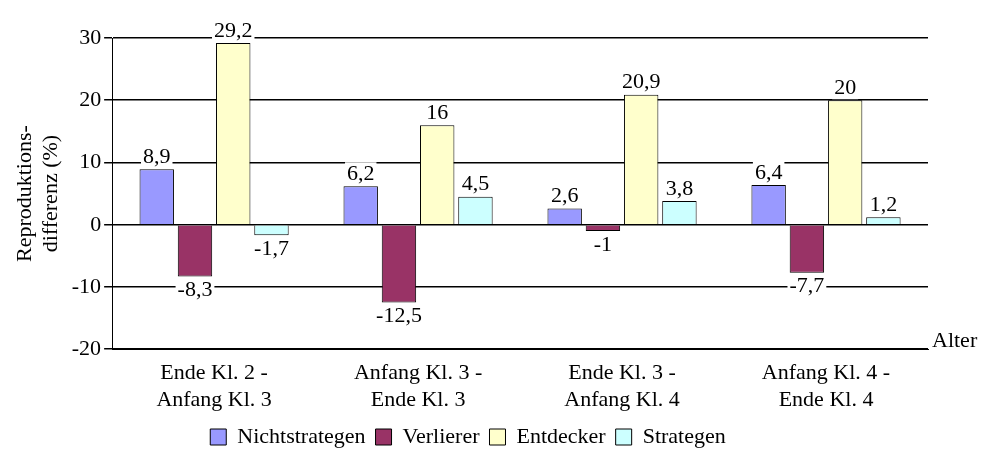 This screenshot has width=1008, height=466. Describe the element at coordinates (768, 171) in the screenshot. I see `data-label: 6,4` at that location.